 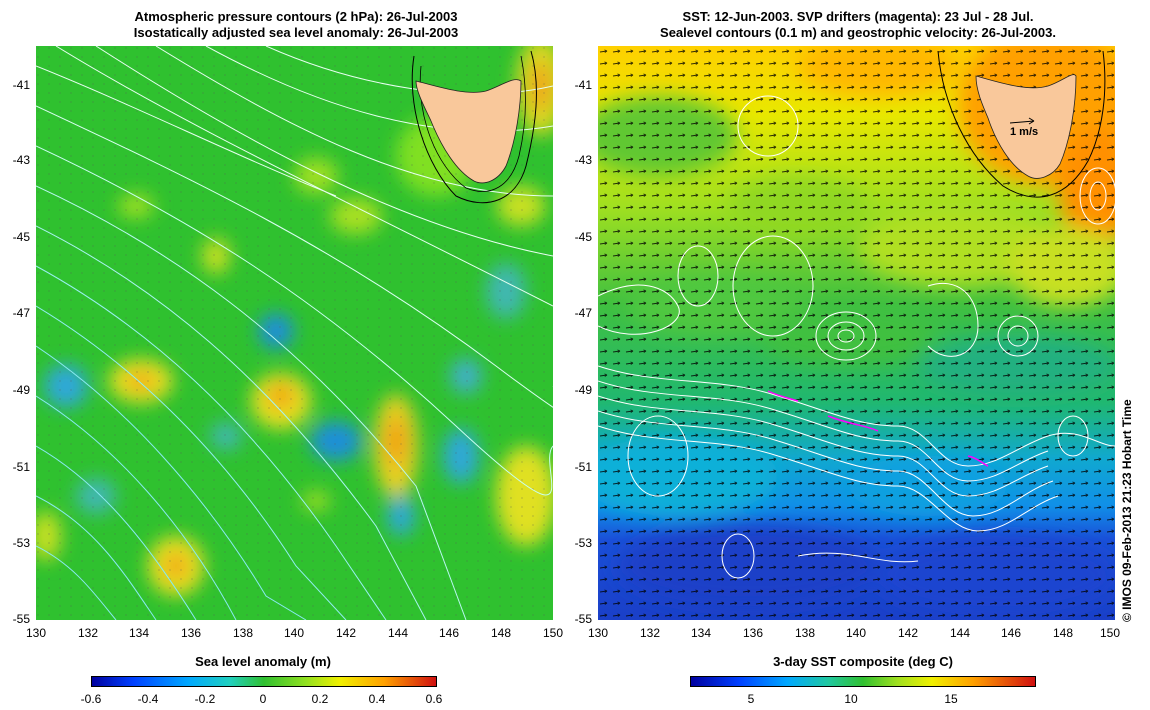 What do you see at coordinates (960, 633) in the screenshot?
I see `right-x-tick: 144` at bounding box center [960, 633].